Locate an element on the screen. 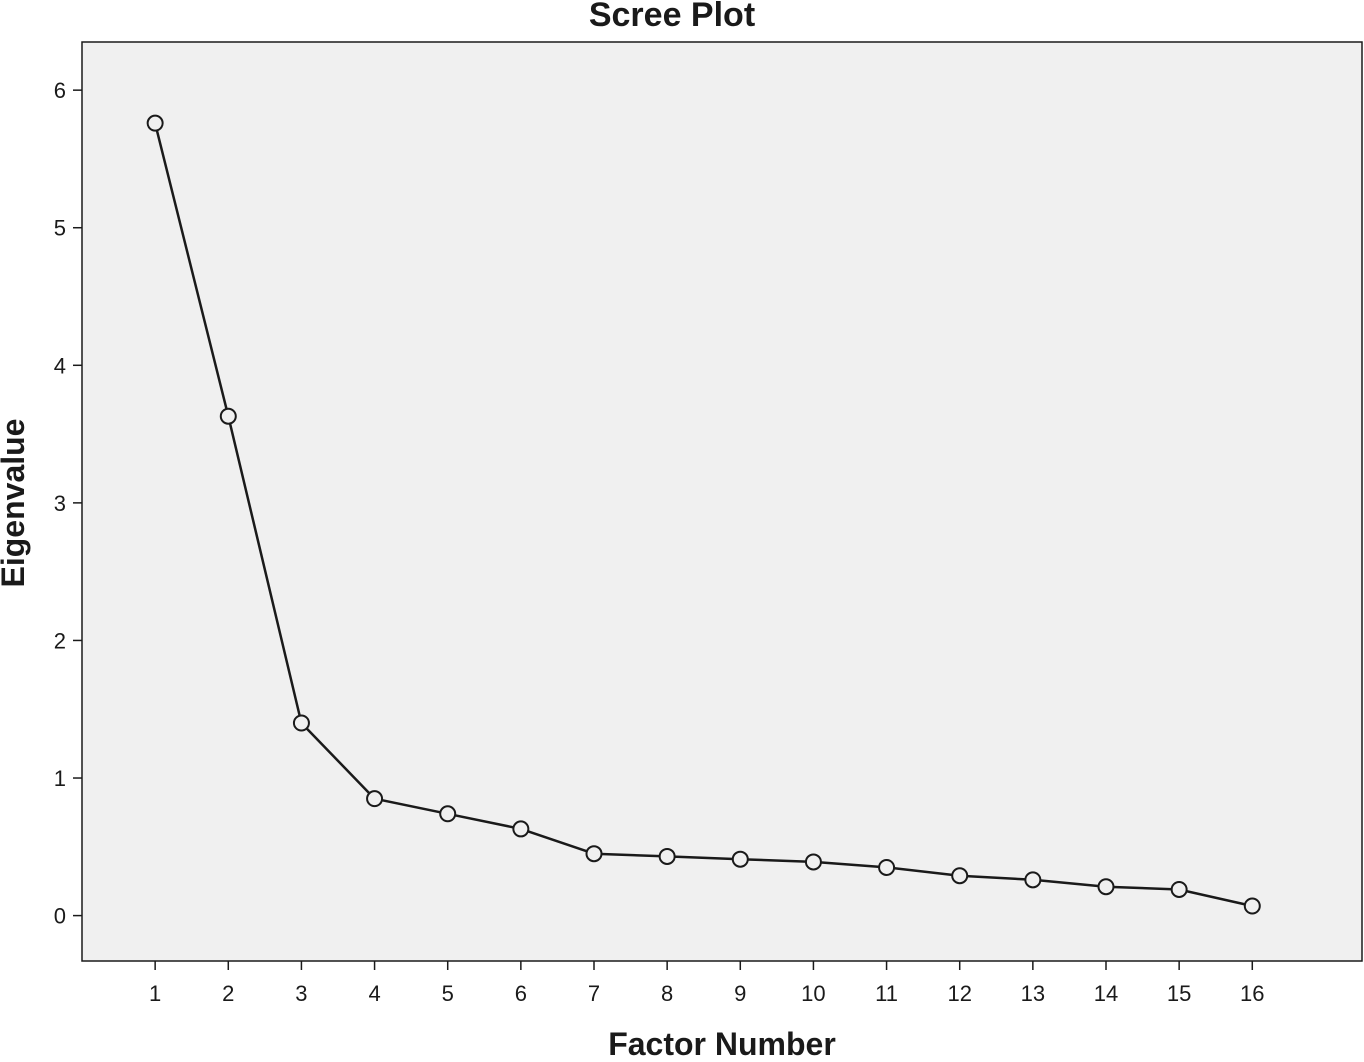 The height and width of the screenshot is (1062, 1364). y-tick-label: 2 is located at coordinates (60, 640).